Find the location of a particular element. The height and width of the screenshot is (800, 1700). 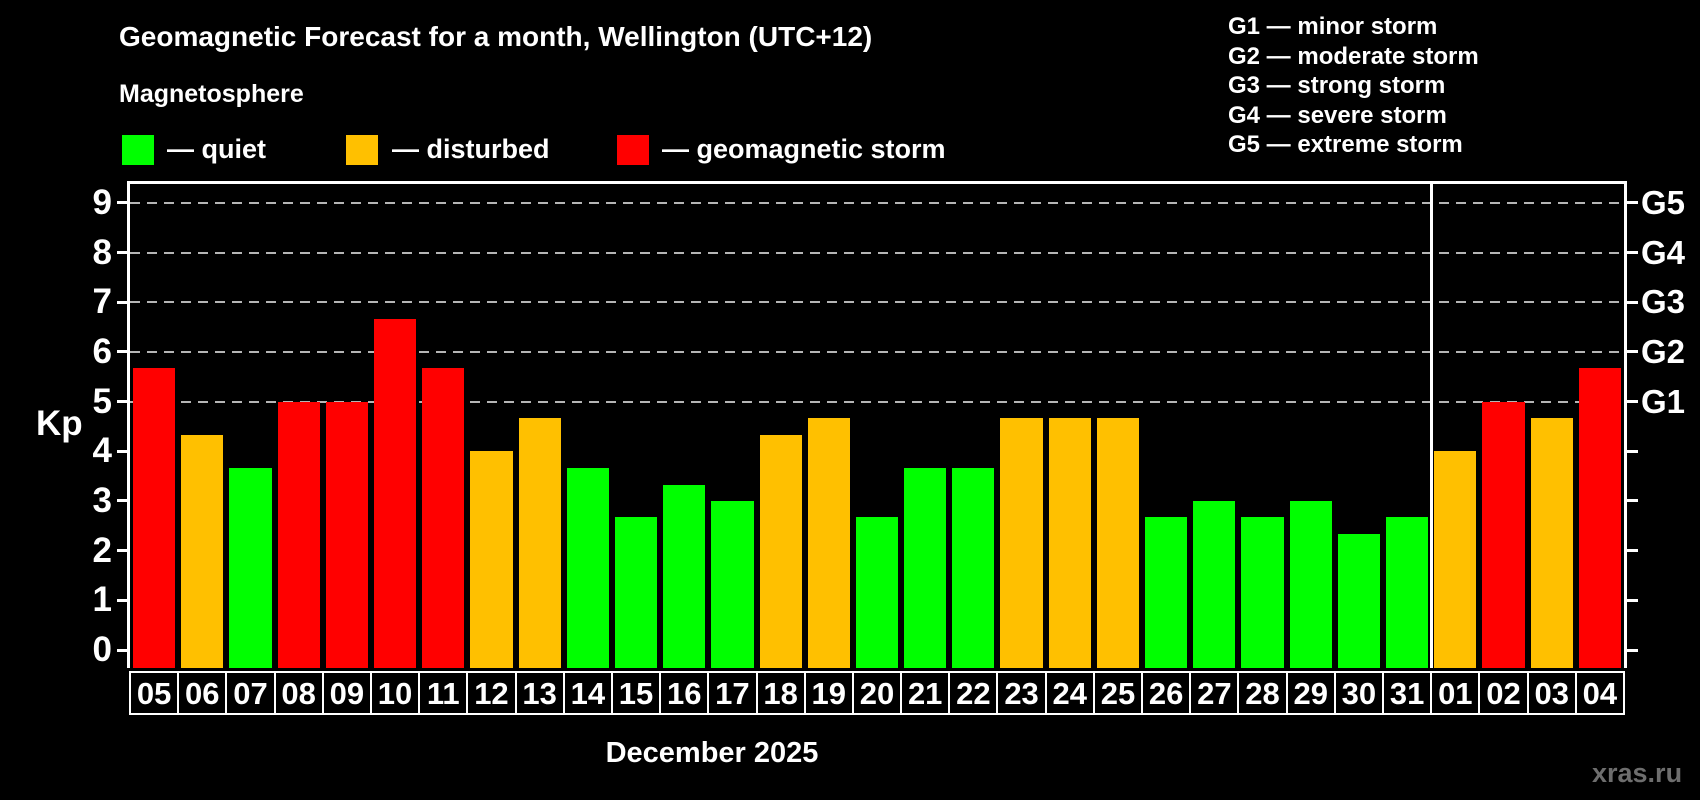

day-label-25: 25 is located at coordinates (1118, 693).